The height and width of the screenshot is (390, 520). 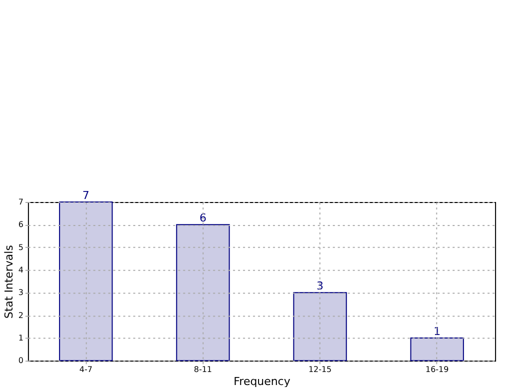 What do you see at coordinates (437, 369) in the screenshot?
I see `x-tick-label: 16-19` at bounding box center [437, 369].